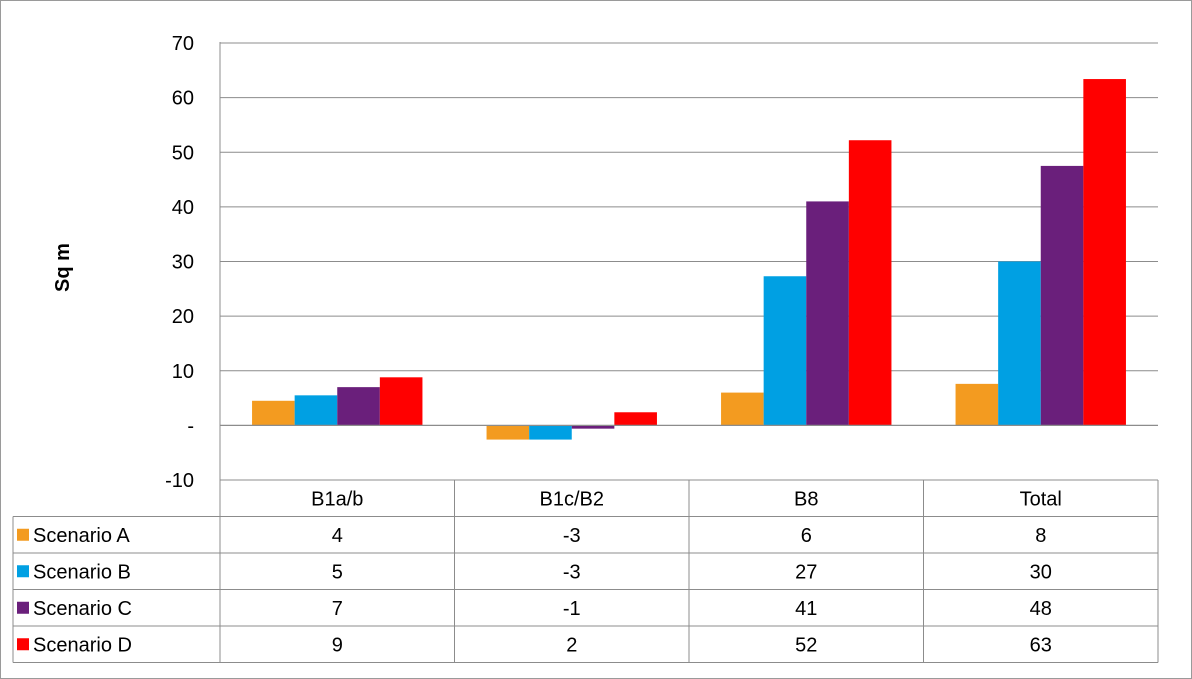 The width and height of the screenshot is (1192, 679). Describe the element at coordinates (1041, 645) in the screenshot. I see `table-cell-value: 63` at that location.